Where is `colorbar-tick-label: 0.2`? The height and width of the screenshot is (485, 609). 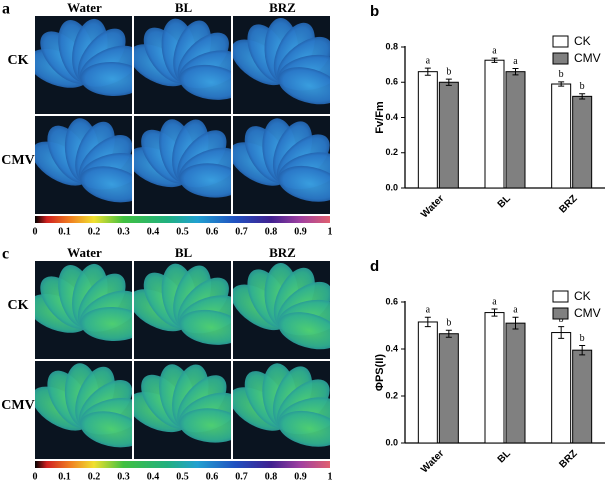 colorbar-tick-label: 0.2 is located at coordinates (94, 231).